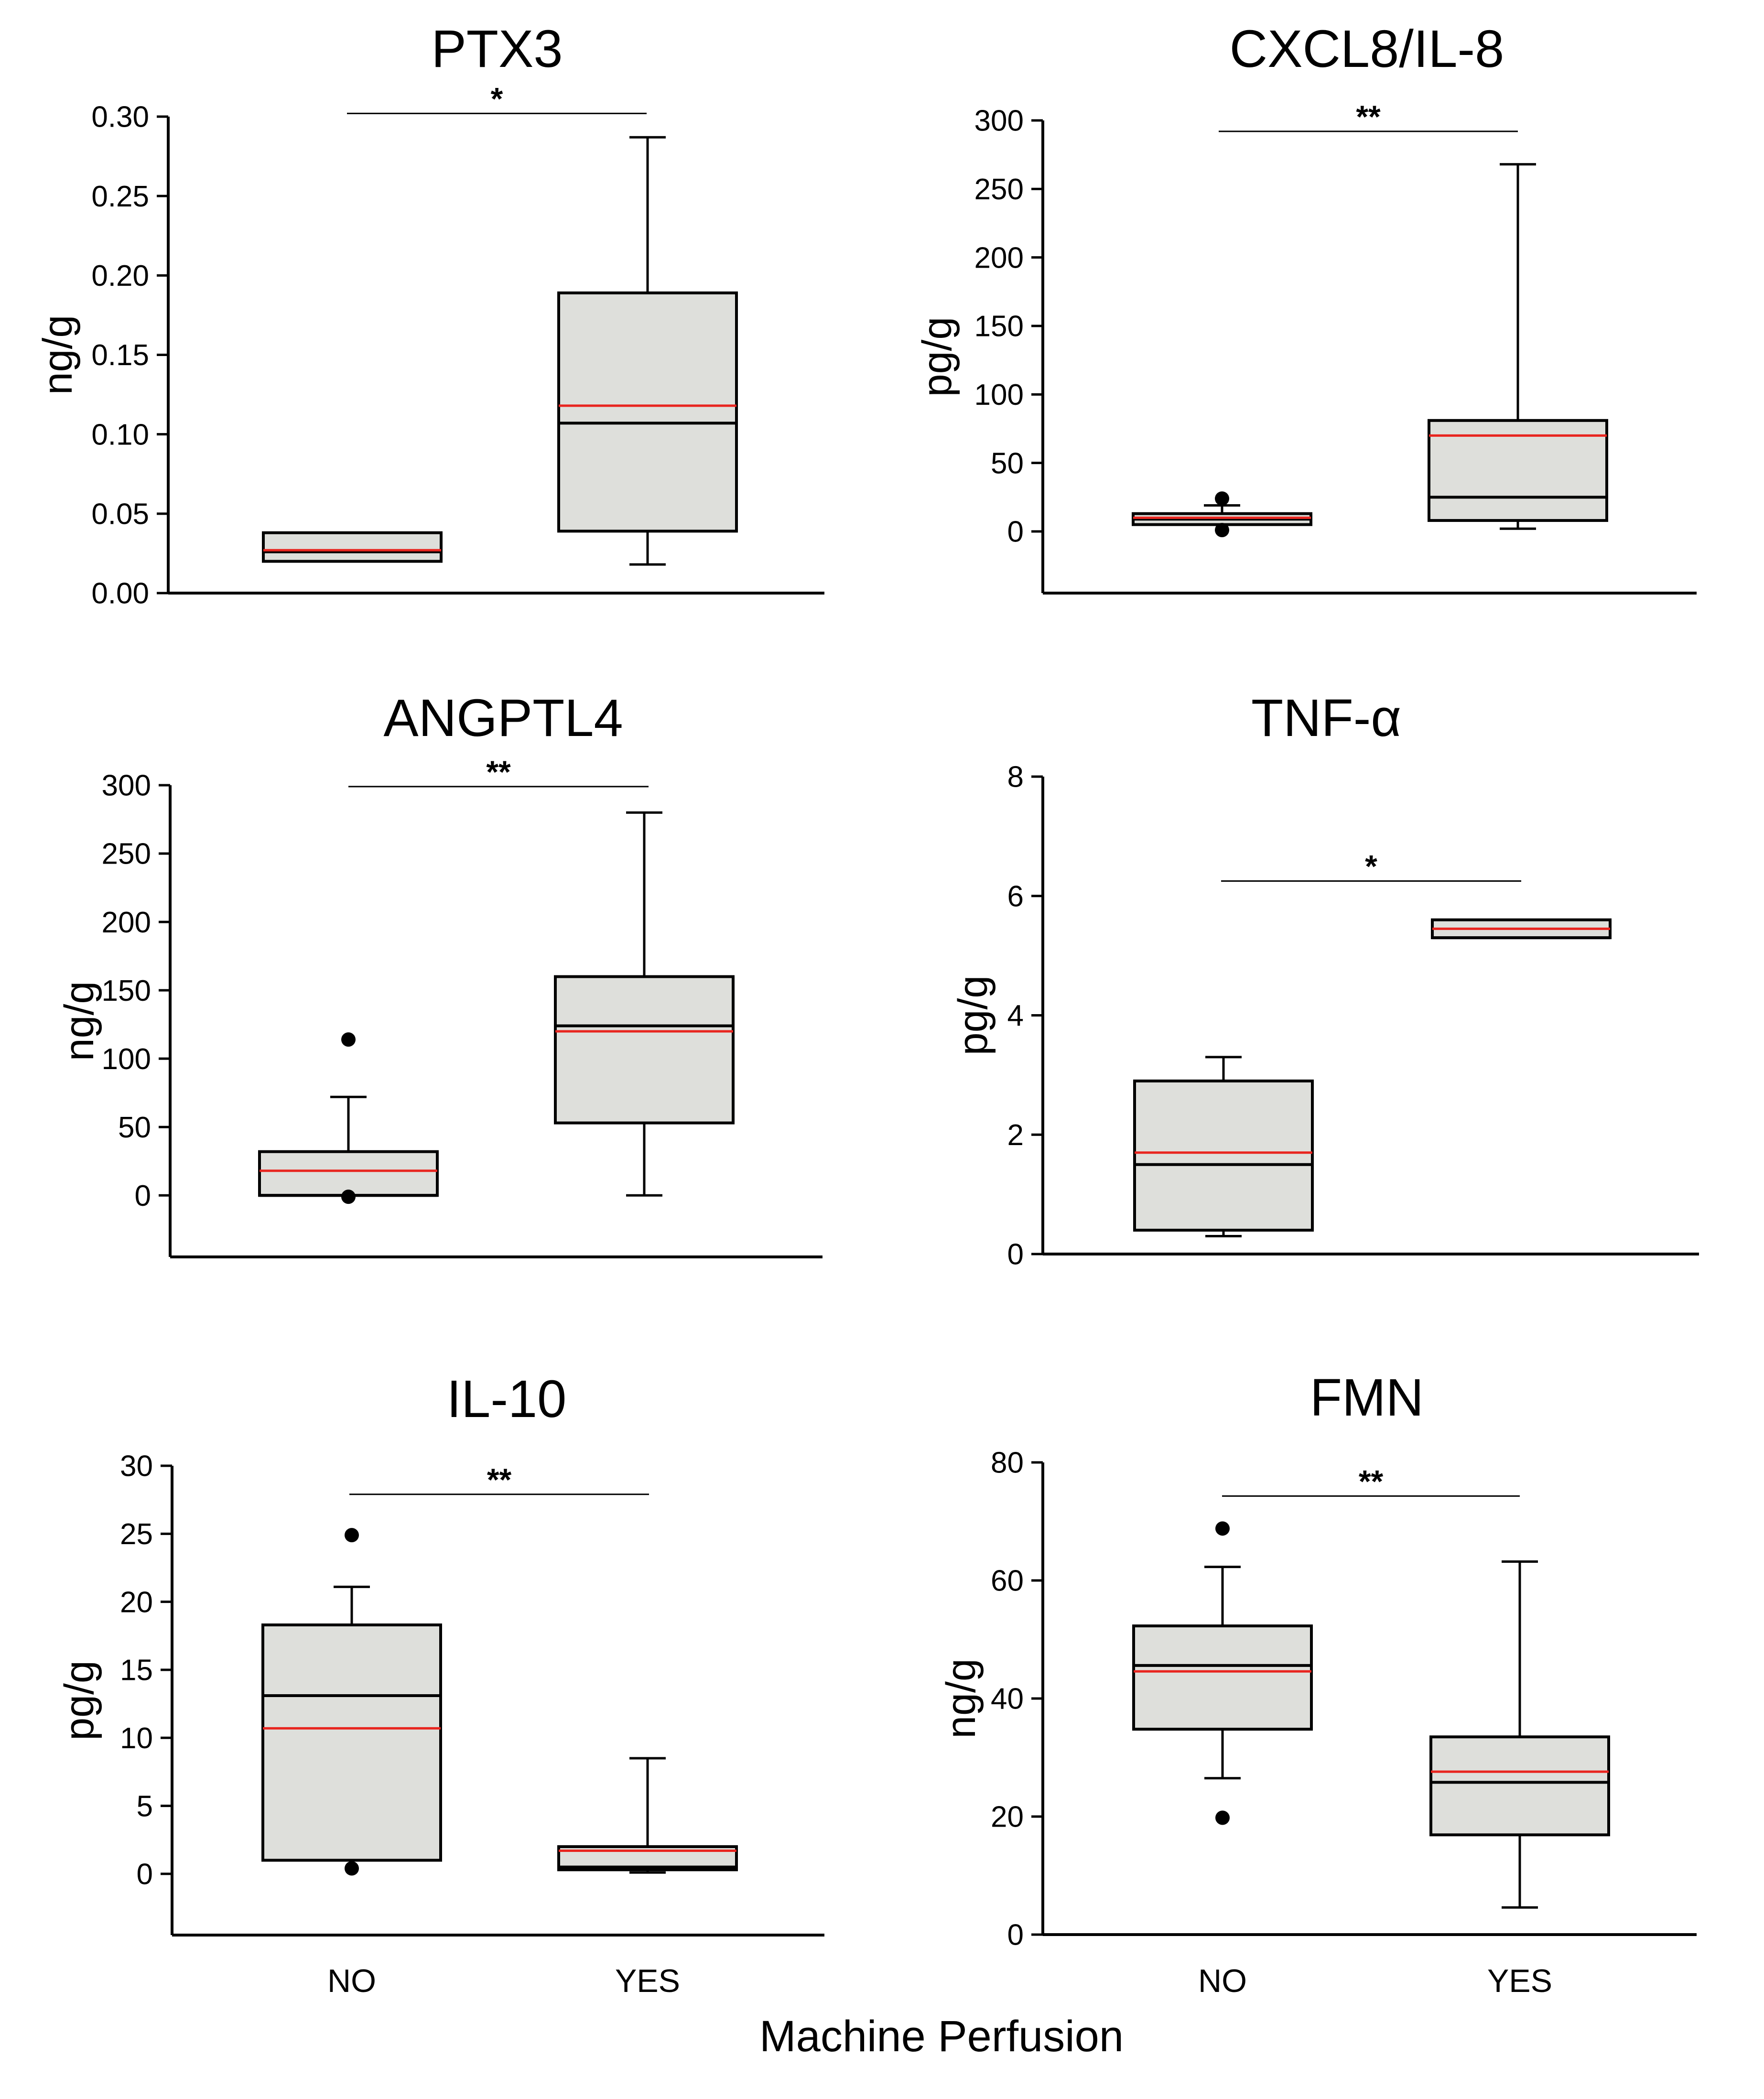 The height and width of the screenshot is (2099, 1764). I want to click on chart-title: IL-10, so click(507, 1399).